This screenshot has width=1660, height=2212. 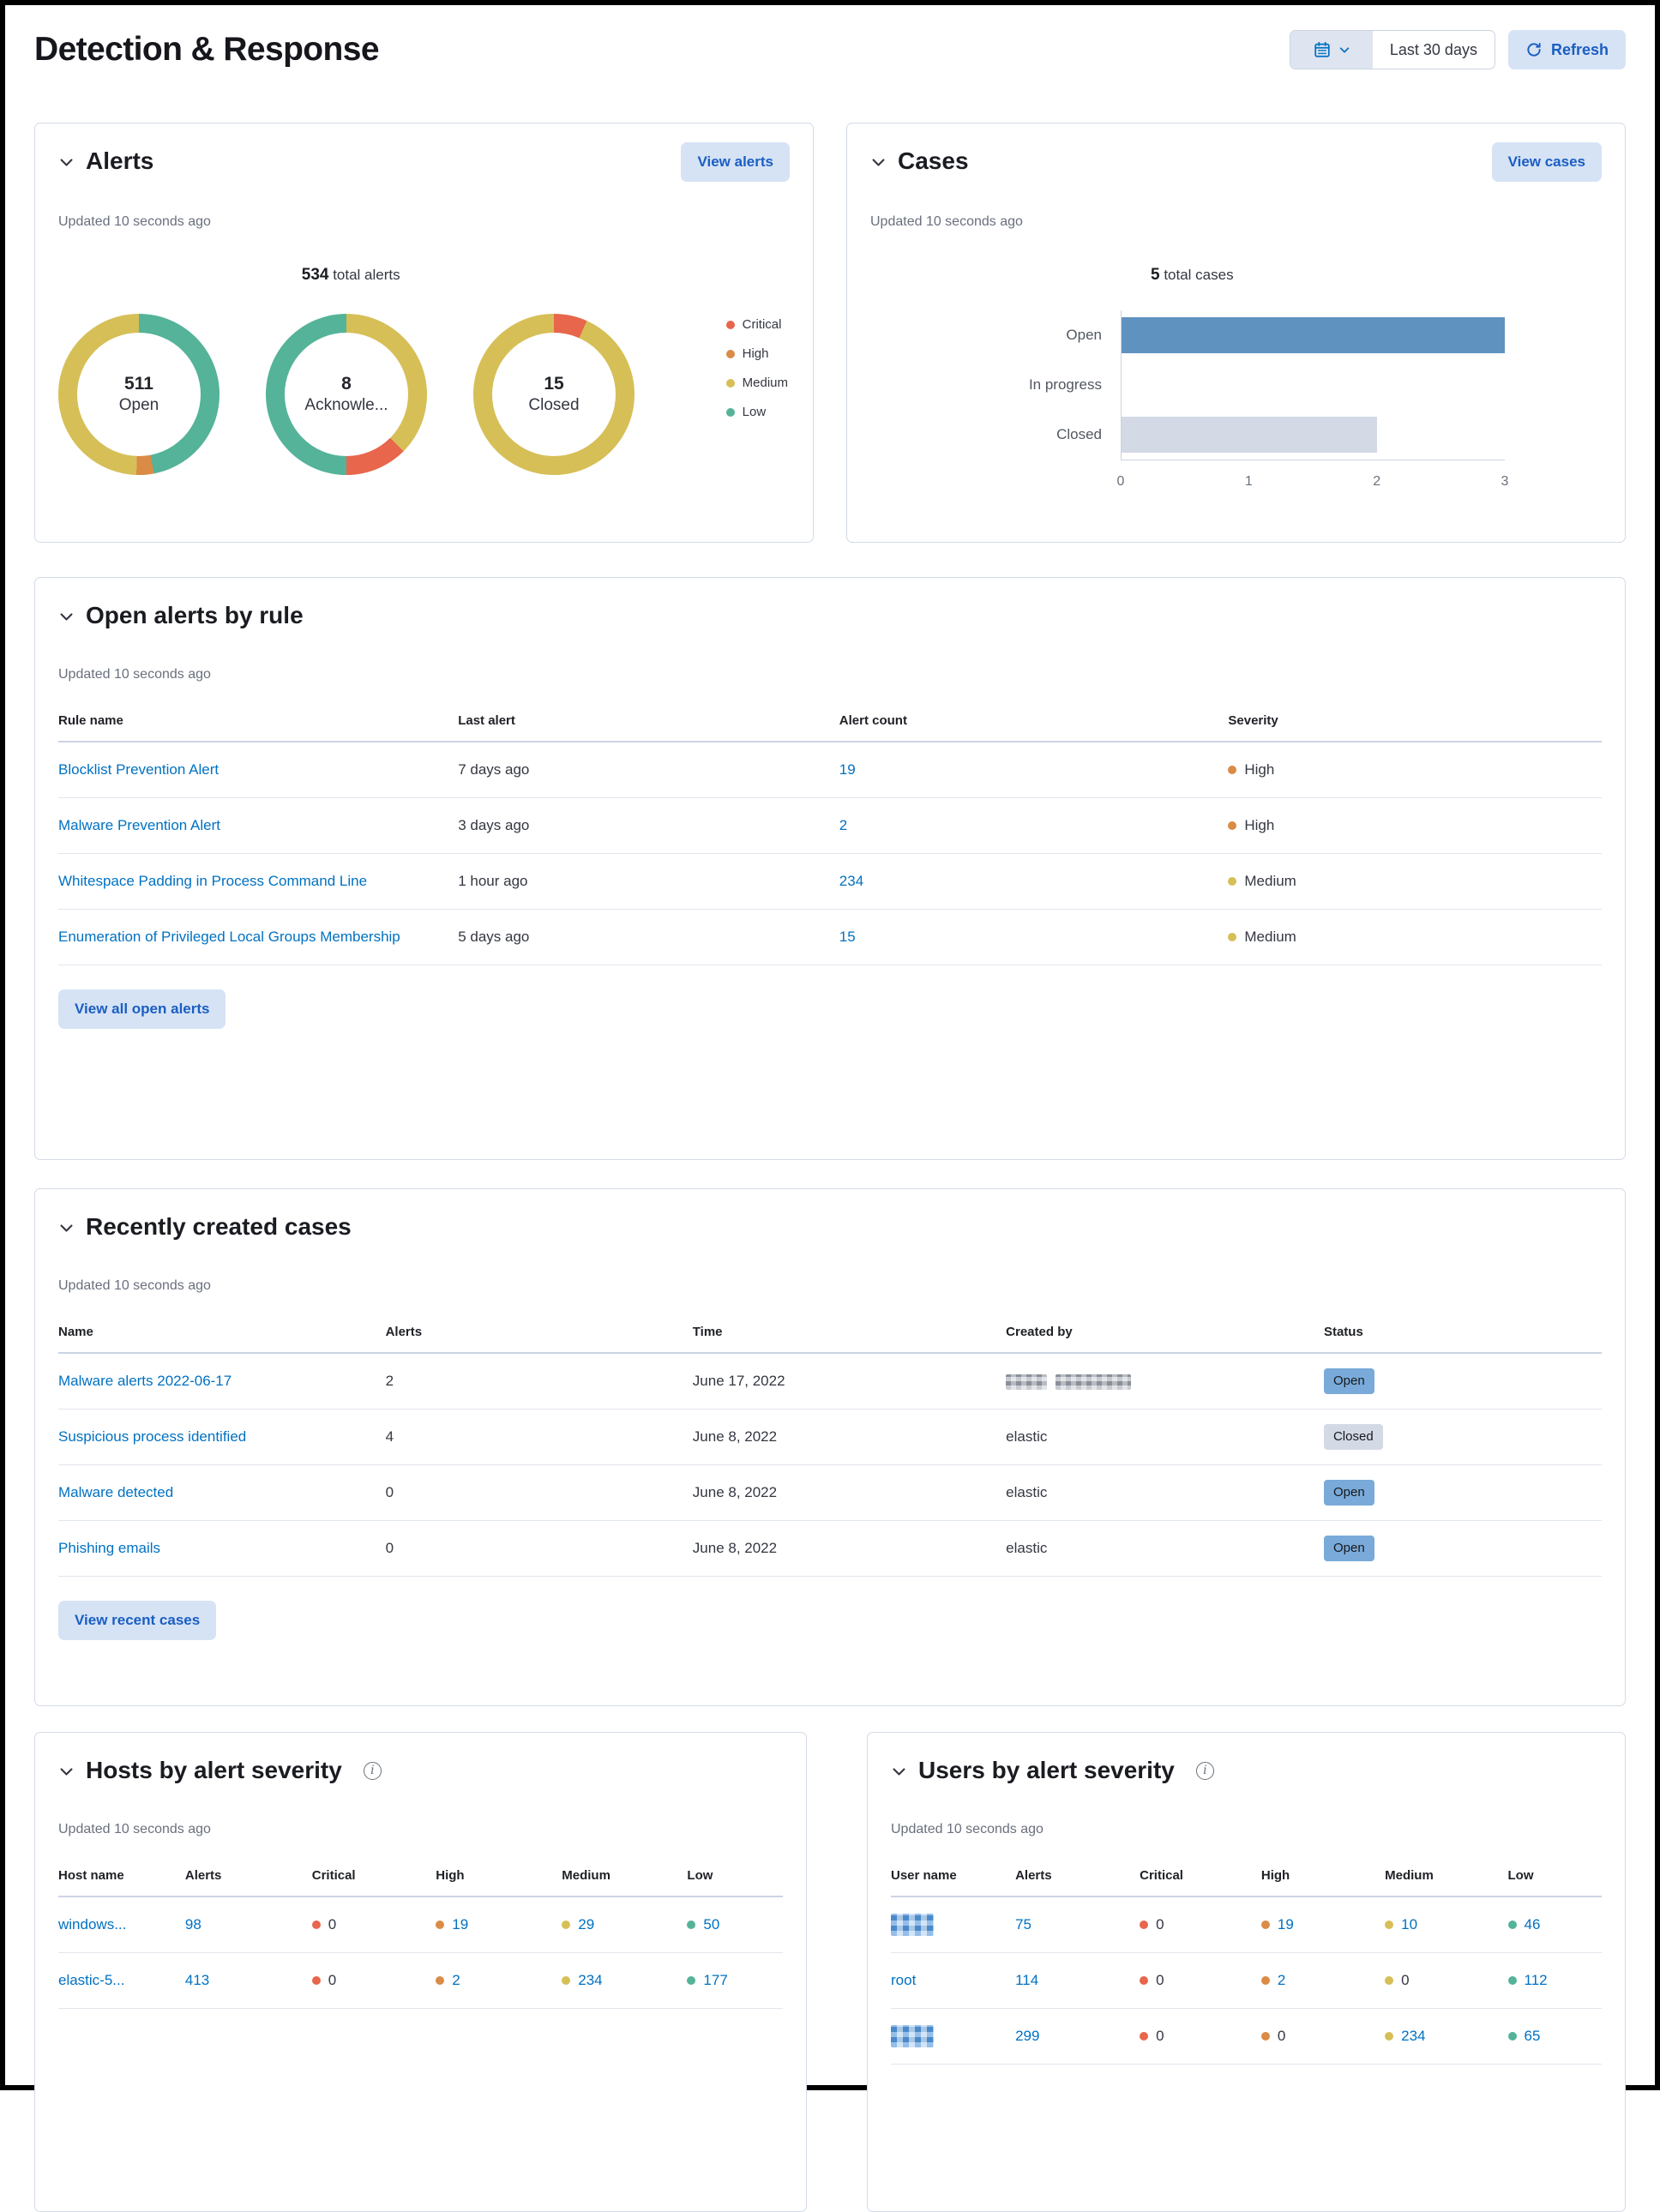 I want to click on donut-center: 15 Closed, so click(x=554, y=394).